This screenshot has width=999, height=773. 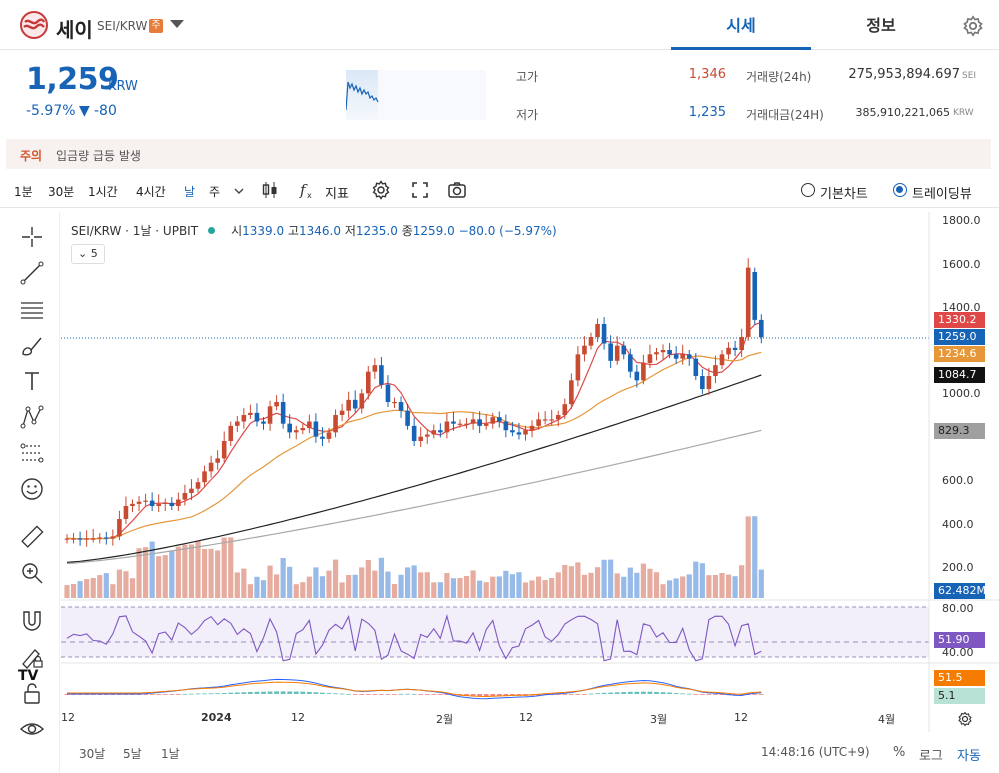 I want to click on ruler-icon, so click(x=32, y=537).